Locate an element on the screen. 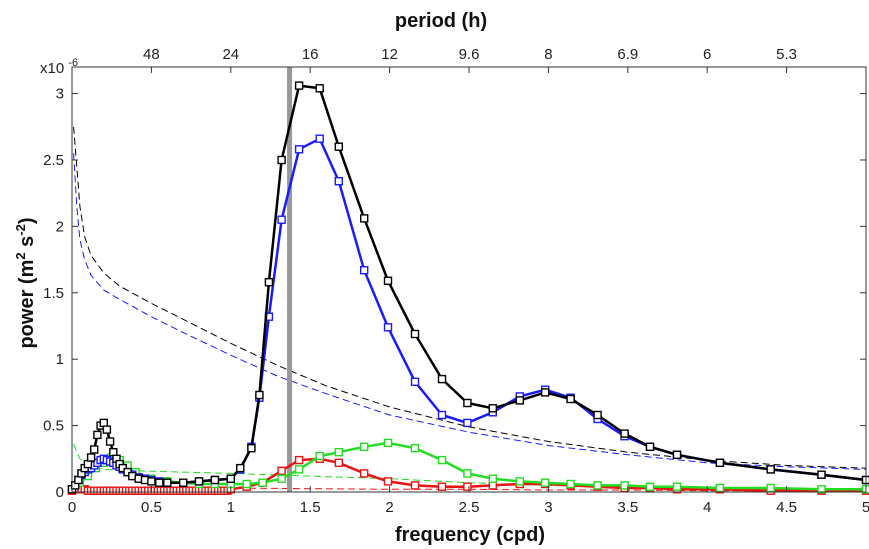  y-title-main: power (m is located at coordinates (27, 304).